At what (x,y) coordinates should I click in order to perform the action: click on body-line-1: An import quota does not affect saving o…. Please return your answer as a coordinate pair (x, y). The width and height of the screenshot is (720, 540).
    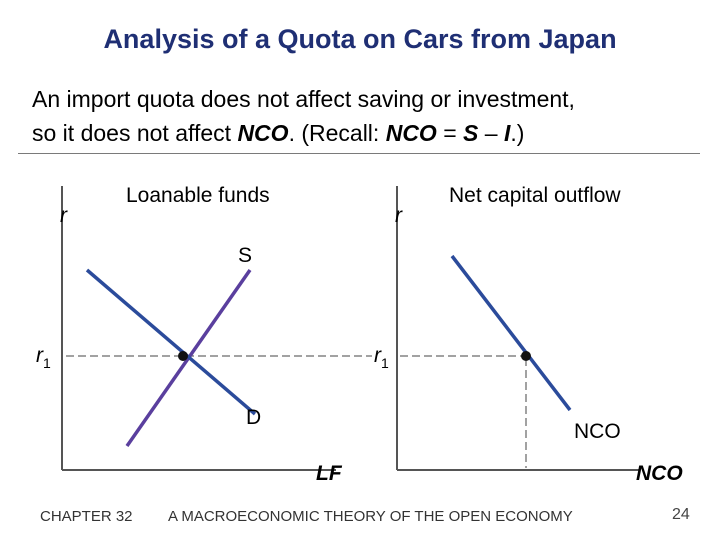
    Looking at the image, I should click on (303, 99).